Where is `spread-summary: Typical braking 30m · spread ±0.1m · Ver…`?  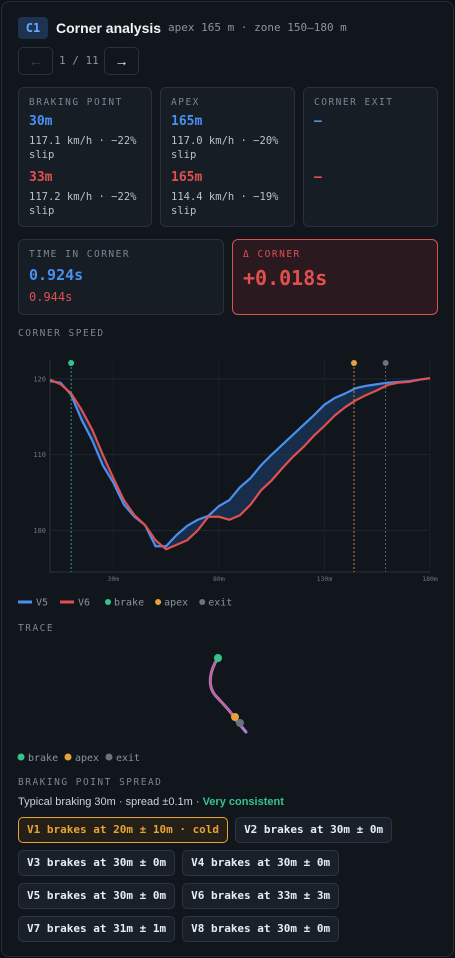 spread-summary: Typical braking 30m · spread ±0.1m · Ver… is located at coordinates (151, 802).